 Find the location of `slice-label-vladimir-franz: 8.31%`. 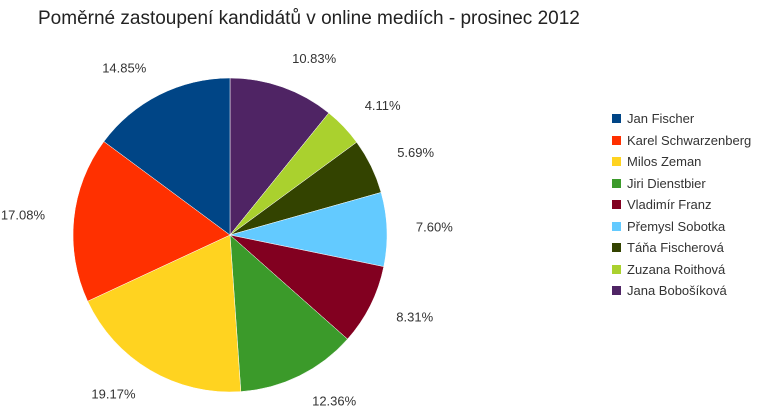

slice-label-vladimir-franz: 8.31% is located at coordinates (414, 317).